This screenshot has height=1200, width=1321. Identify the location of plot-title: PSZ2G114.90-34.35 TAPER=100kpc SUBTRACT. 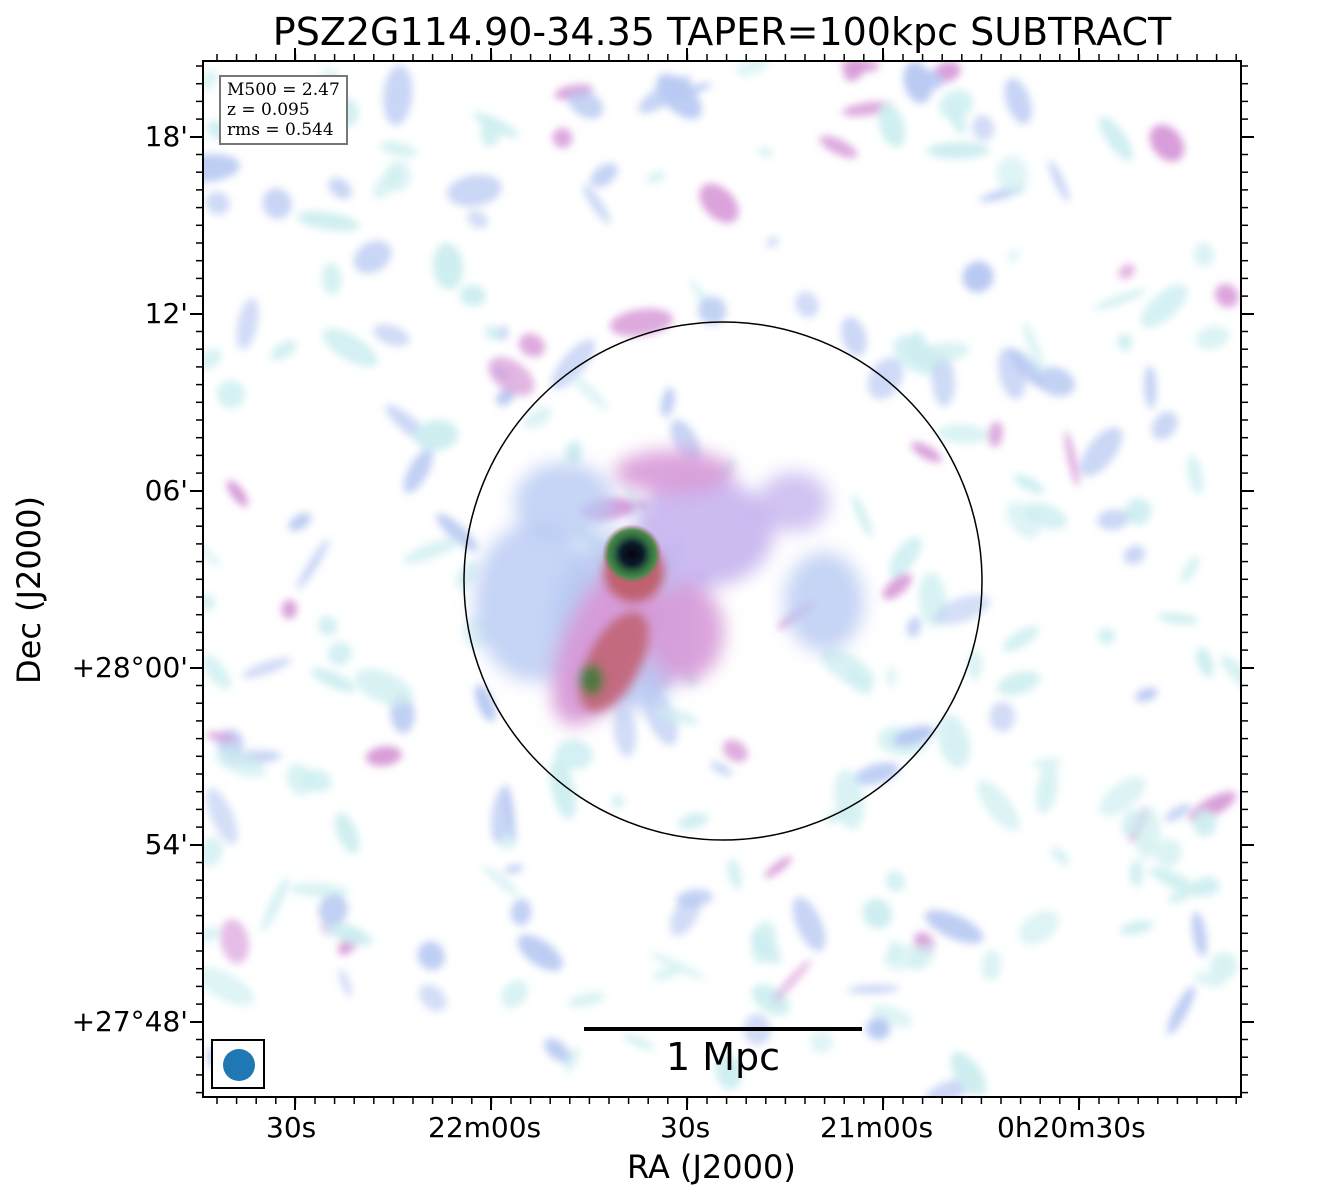
(722, 32).